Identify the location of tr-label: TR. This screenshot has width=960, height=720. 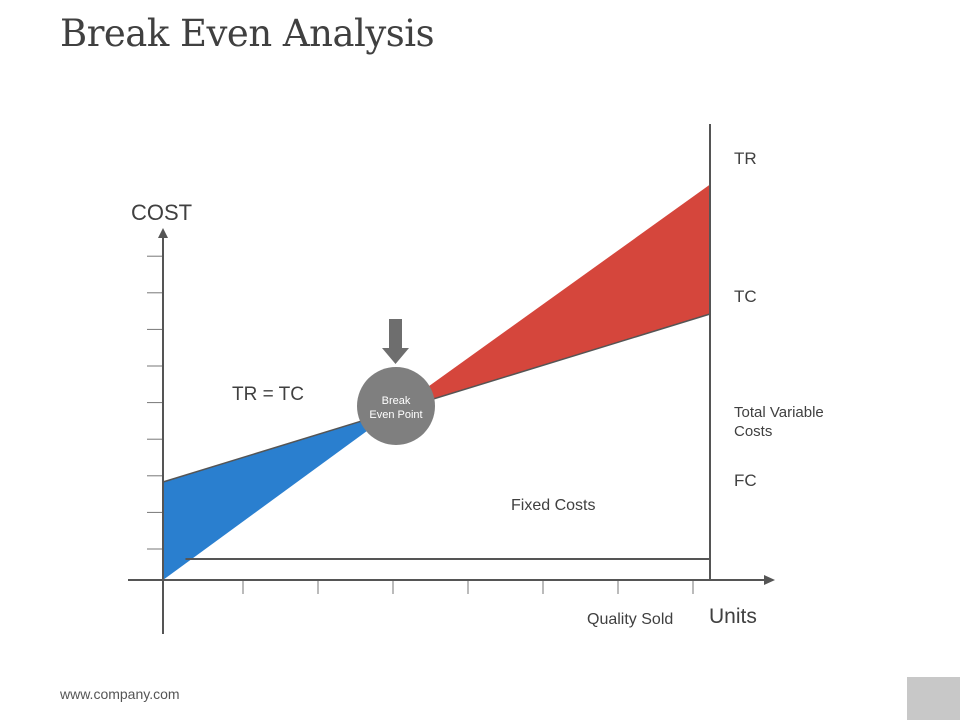
(745, 158).